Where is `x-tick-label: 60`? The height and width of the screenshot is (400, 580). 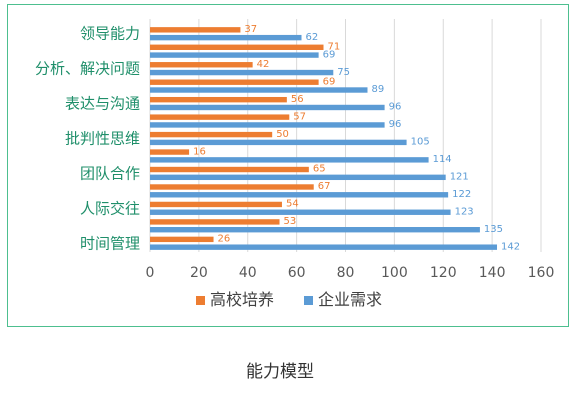
x-tick-label: 60 is located at coordinates (297, 273).